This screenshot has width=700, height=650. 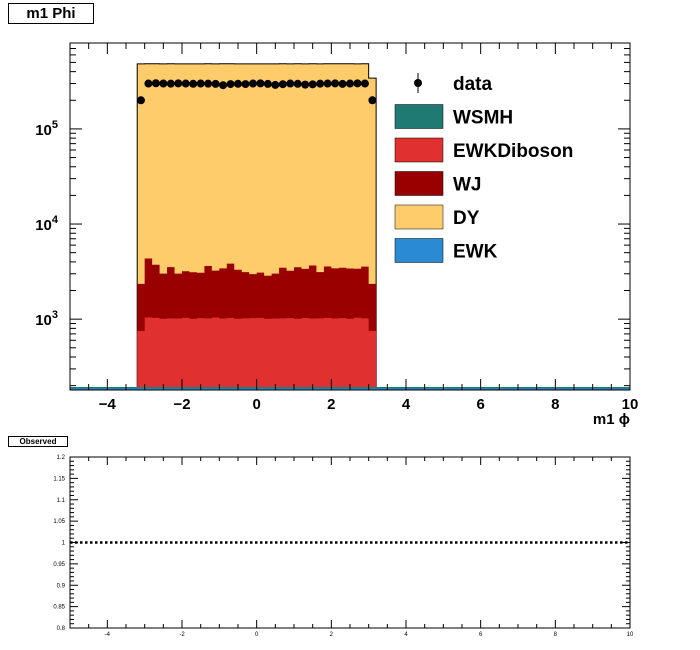 I want to click on legend-entry: DY, so click(x=437, y=217).